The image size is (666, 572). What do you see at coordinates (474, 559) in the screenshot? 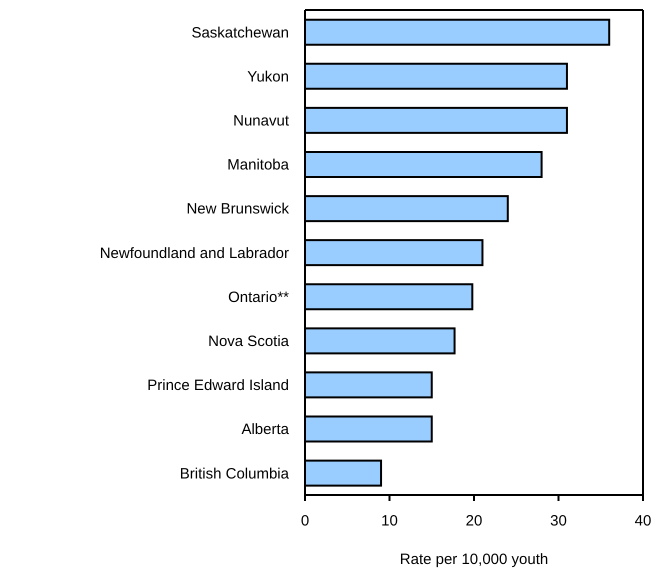
I see `x-axis-title: Rate per 10,000 youth` at bounding box center [474, 559].